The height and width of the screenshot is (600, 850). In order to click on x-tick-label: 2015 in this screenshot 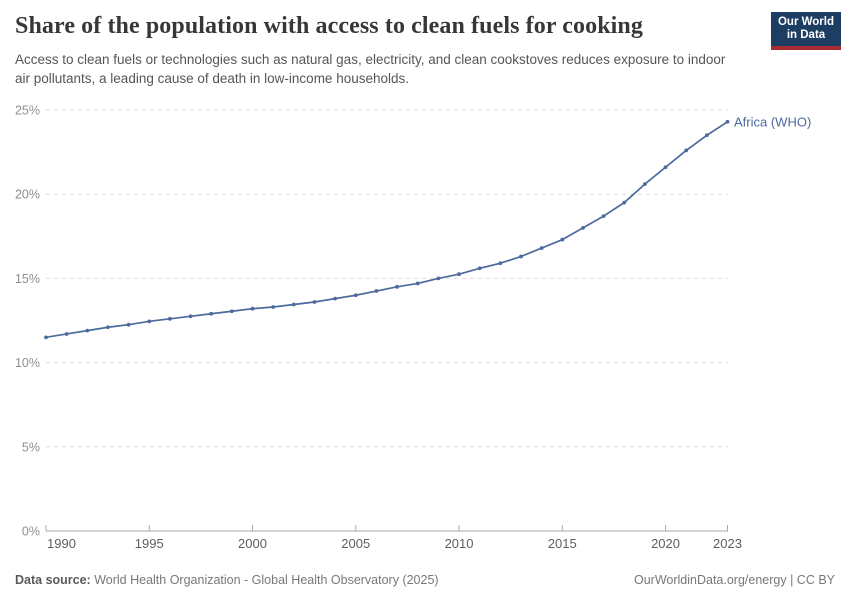, I will do `click(562, 543)`.